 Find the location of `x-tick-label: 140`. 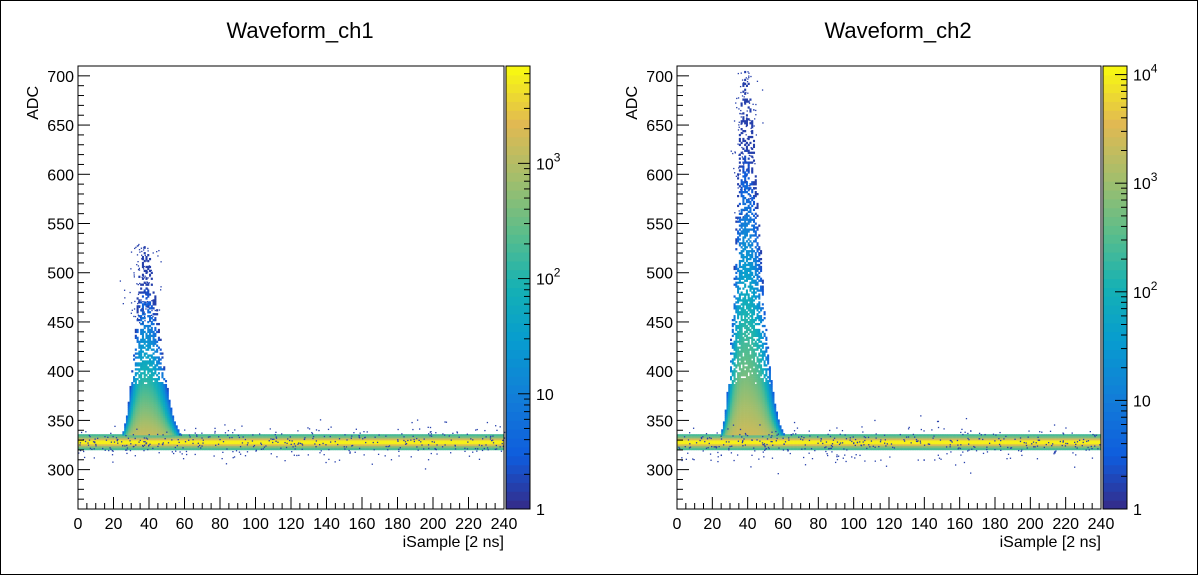

x-tick-label: 140 is located at coordinates (326, 524).